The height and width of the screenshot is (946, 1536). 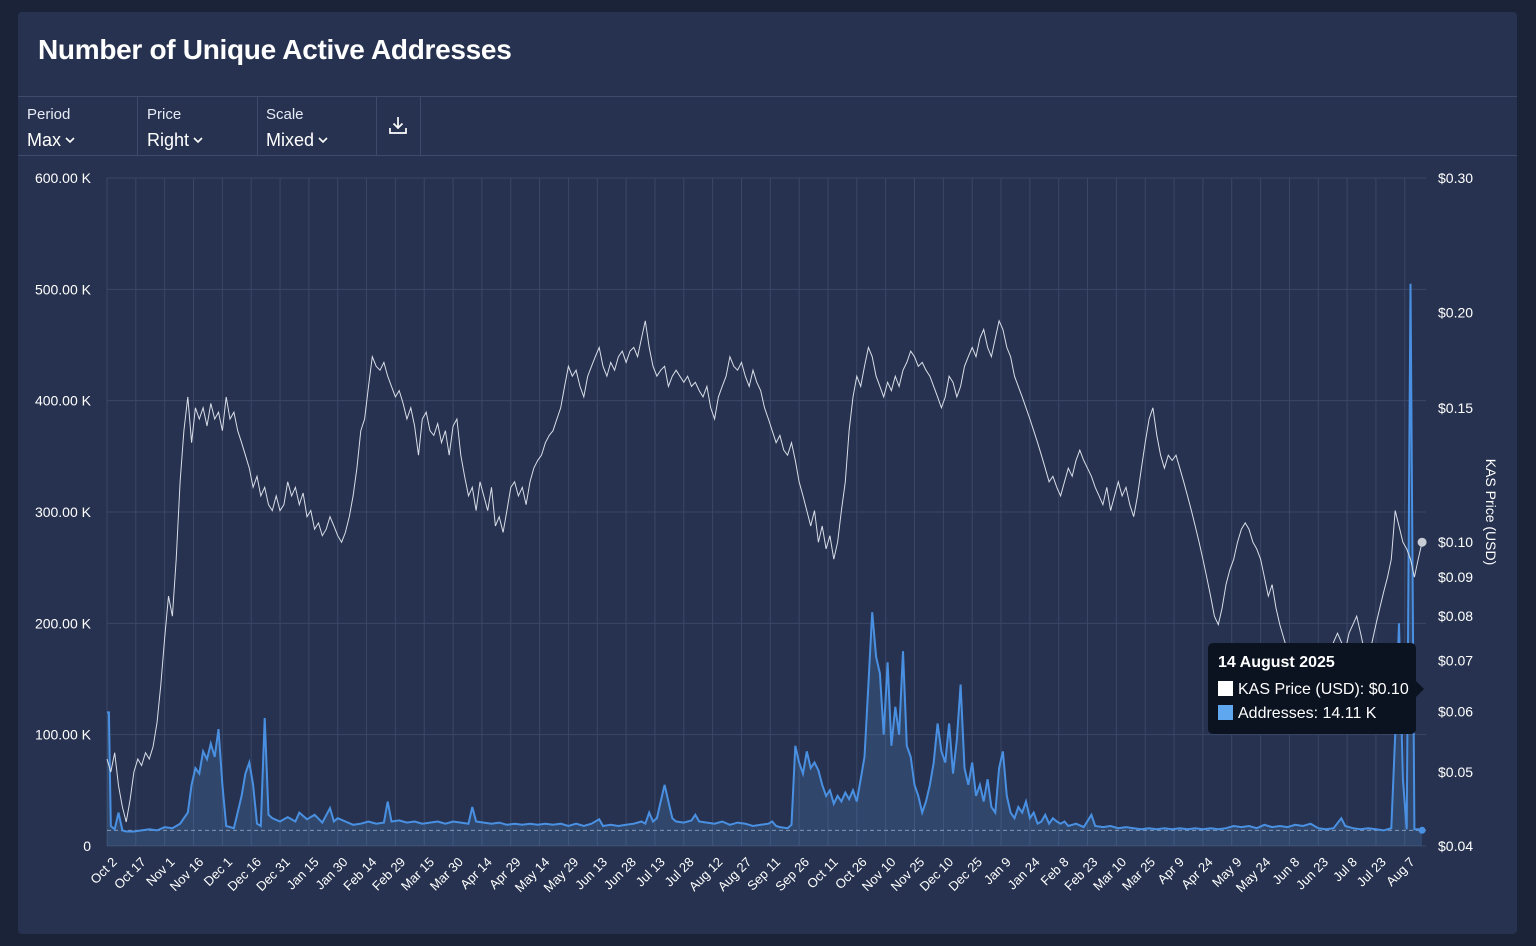 What do you see at coordinates (446, 873) in the screenshot?
I see `x-tick-label: Mar 30` at bounding box center [446, 873].